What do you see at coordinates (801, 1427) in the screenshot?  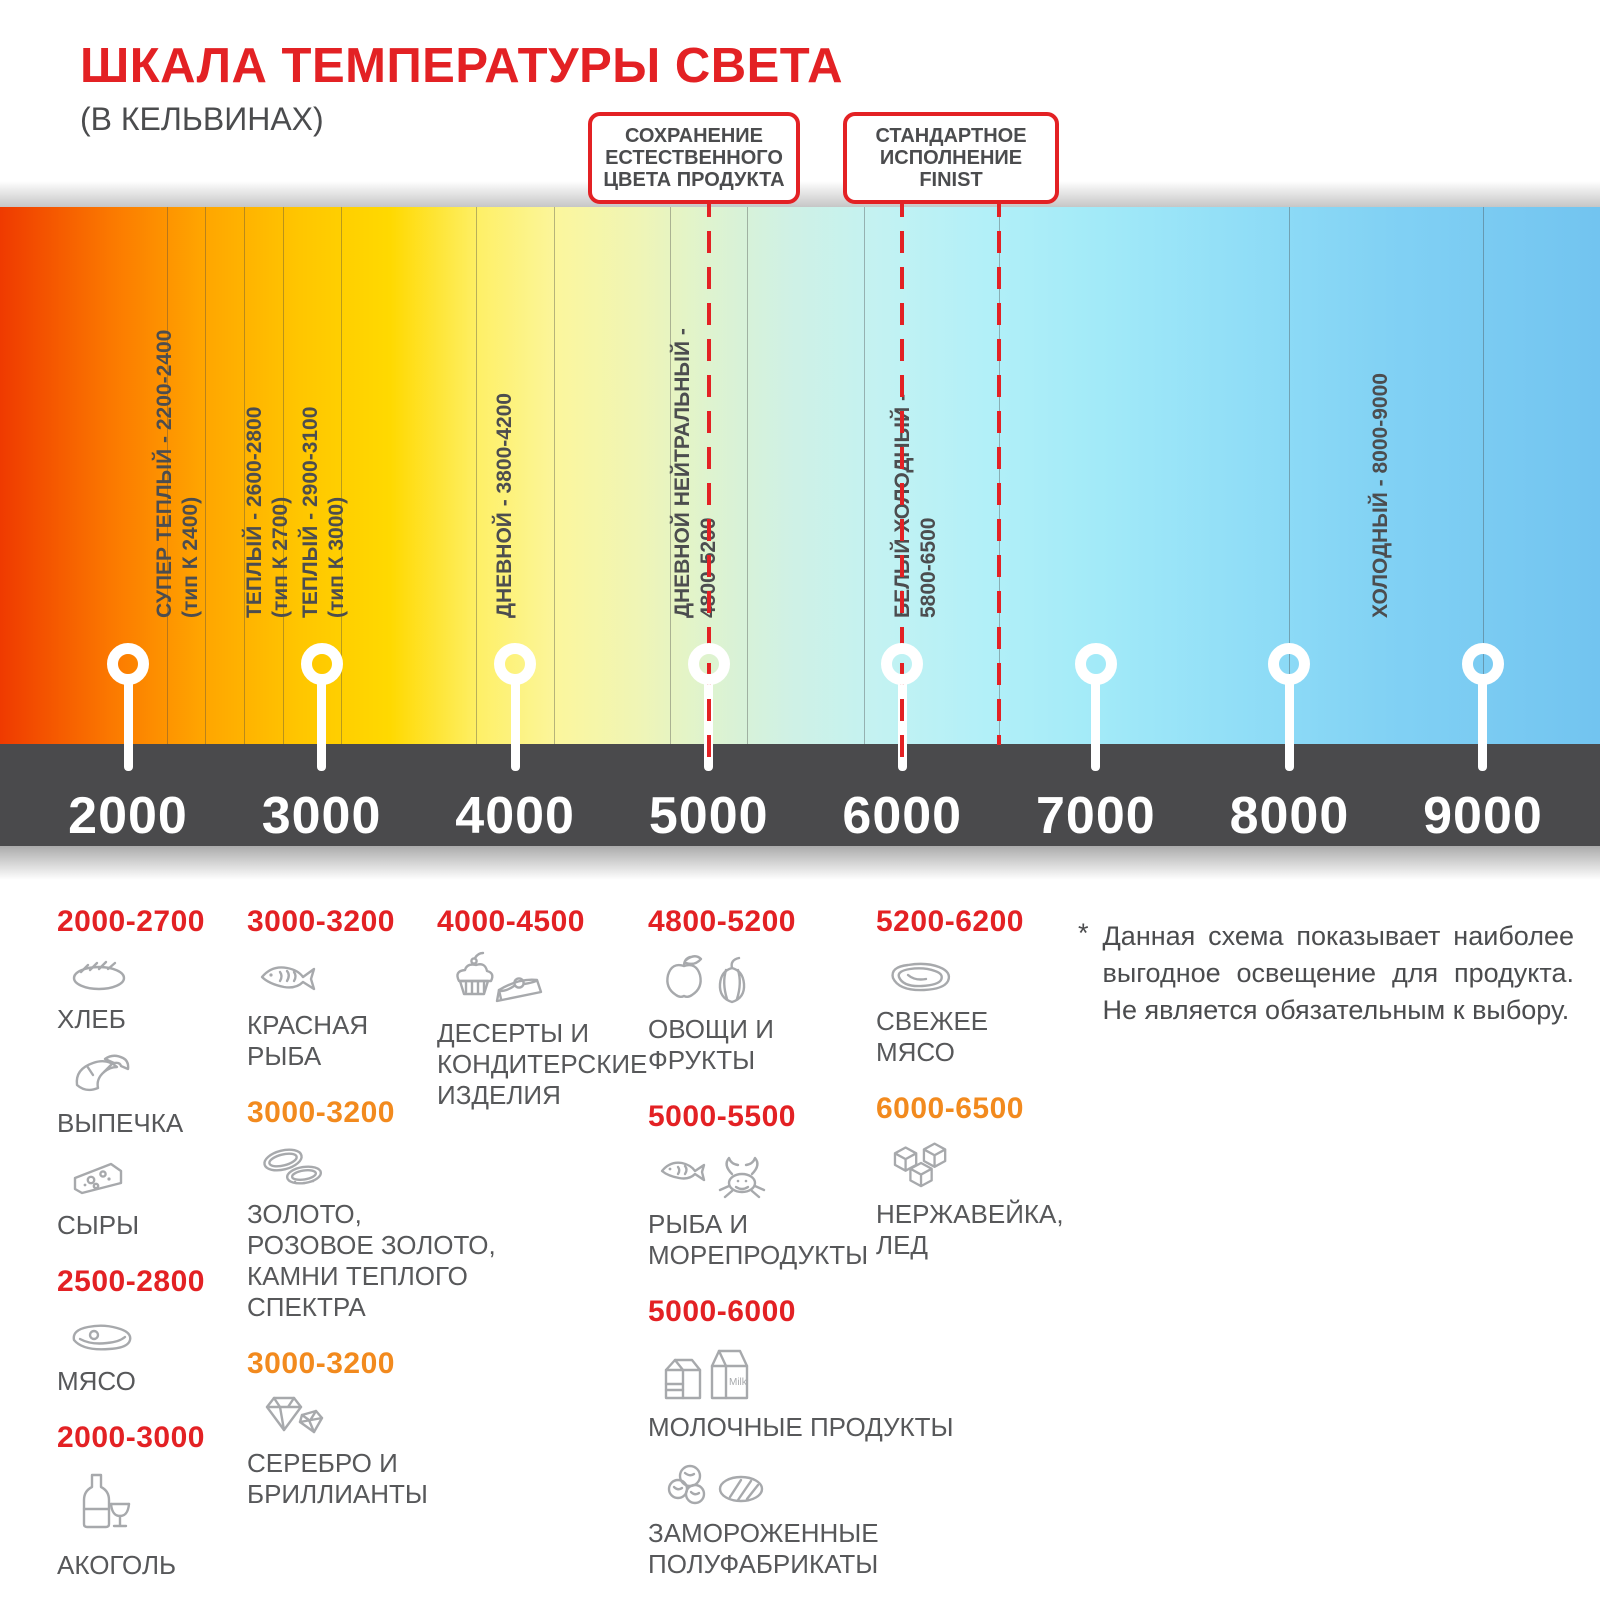 I see `product-label: МОЛОЧНЫЕ ПРОДУКТЫ` at bounding box center [801, 1427].